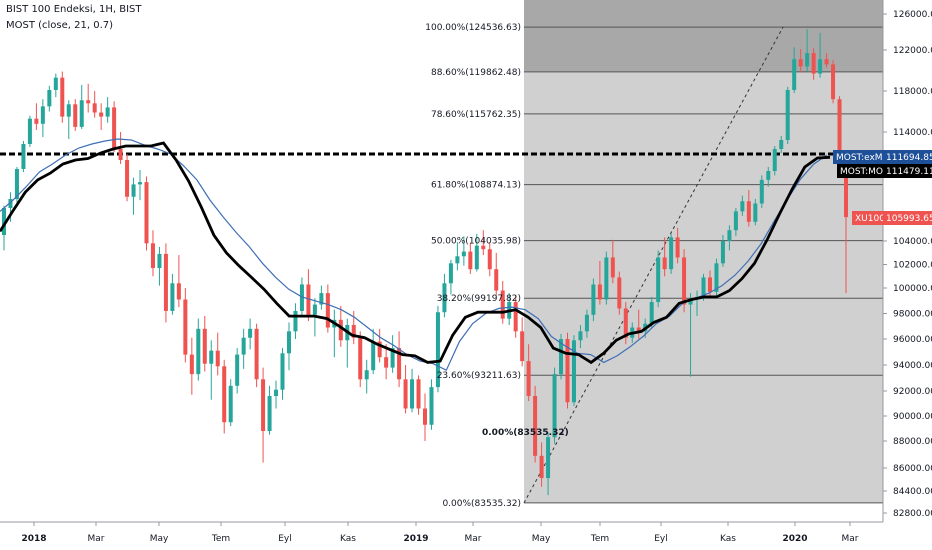 The height and width of the screenshot is (550, 932). I want to click on price-tick-label: 118000.00, so click(912, 92).